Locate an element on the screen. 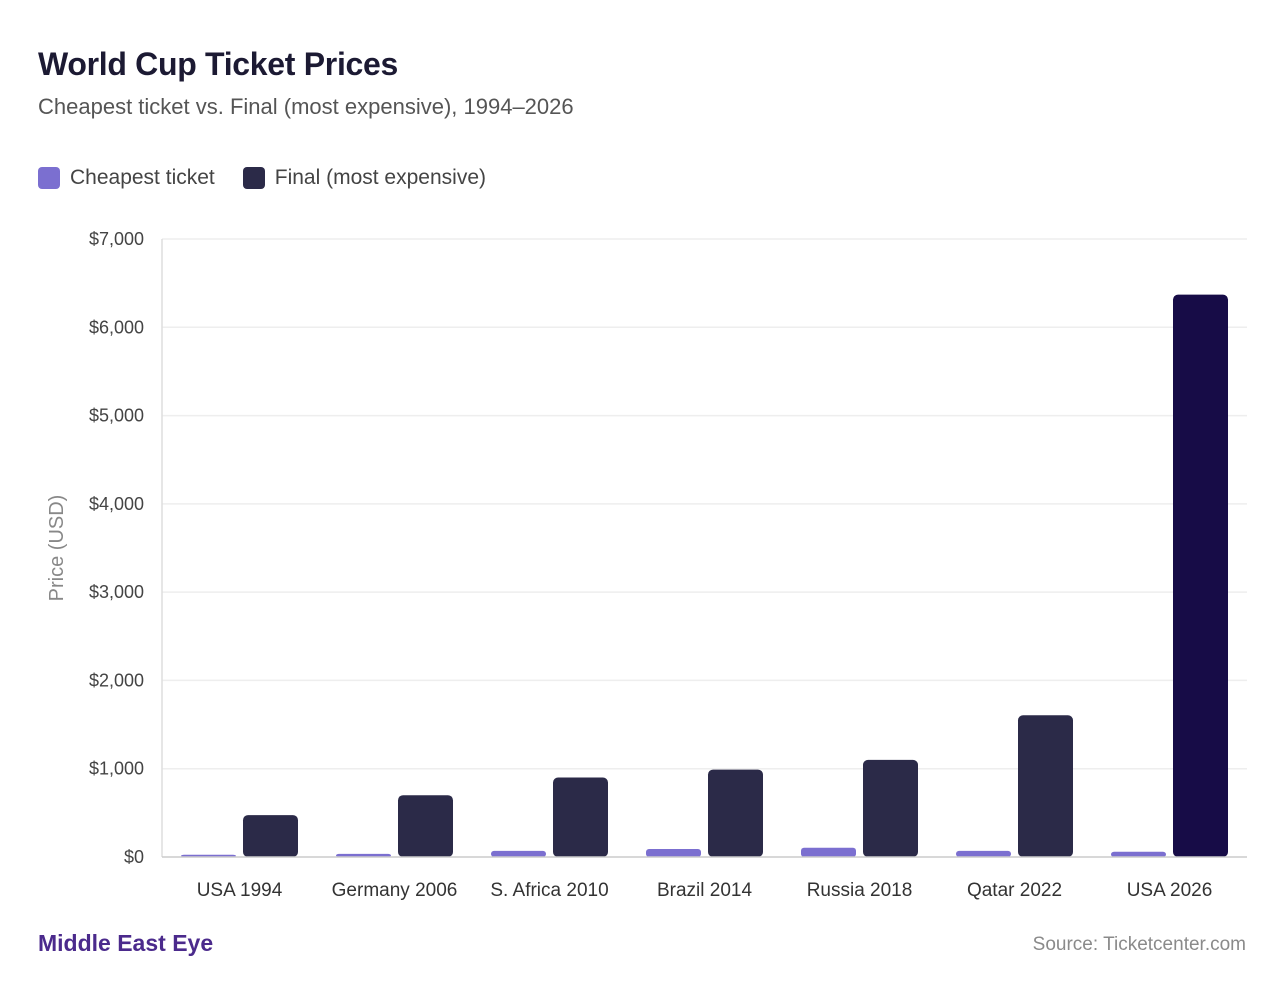  x-tick-label: Brazil 2014 is located at coordinates (704, 890).